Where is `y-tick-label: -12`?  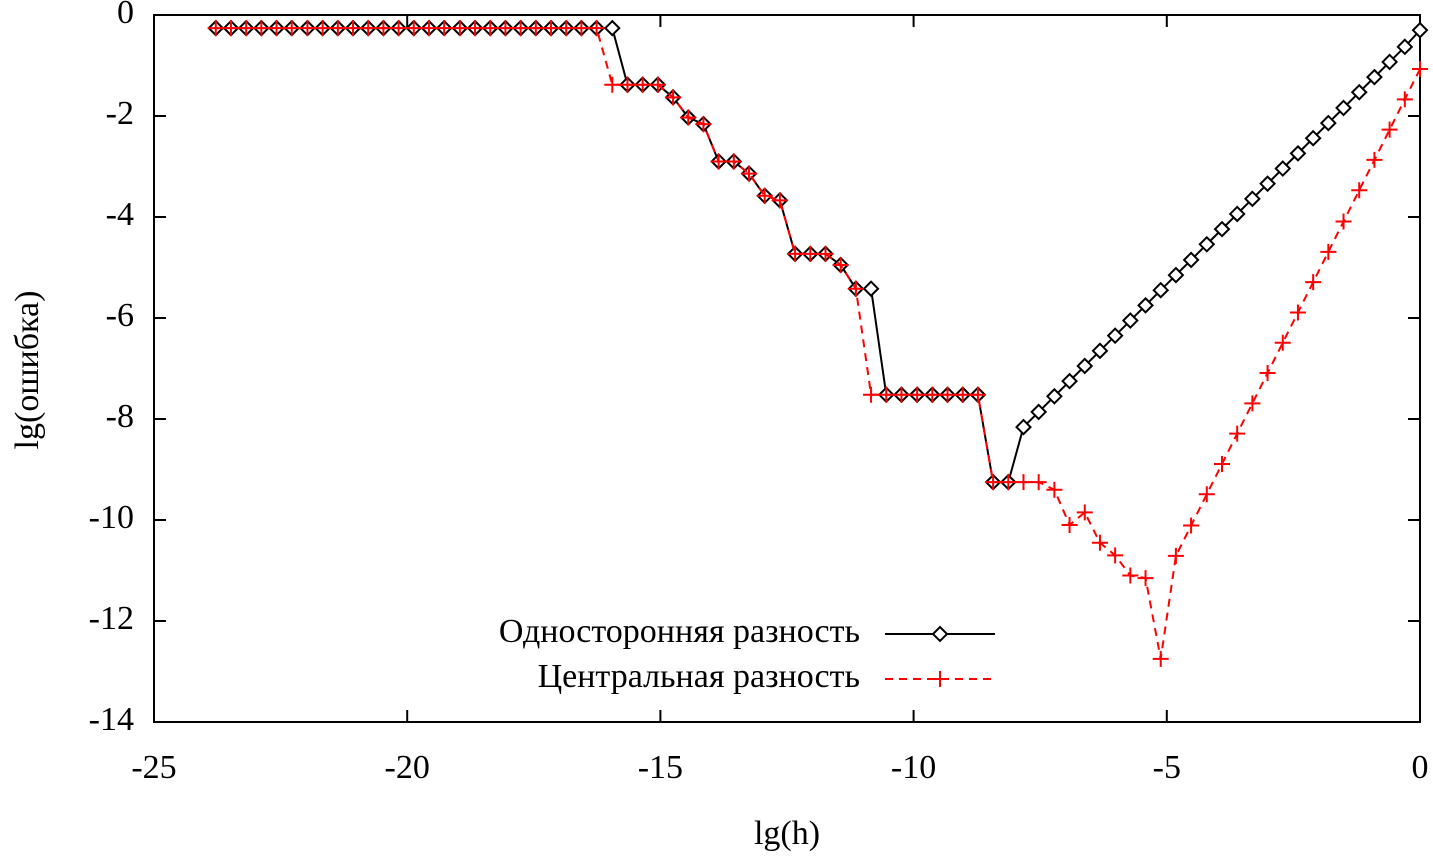
y-tick-label: -12 is located at coordinates (111, 618).